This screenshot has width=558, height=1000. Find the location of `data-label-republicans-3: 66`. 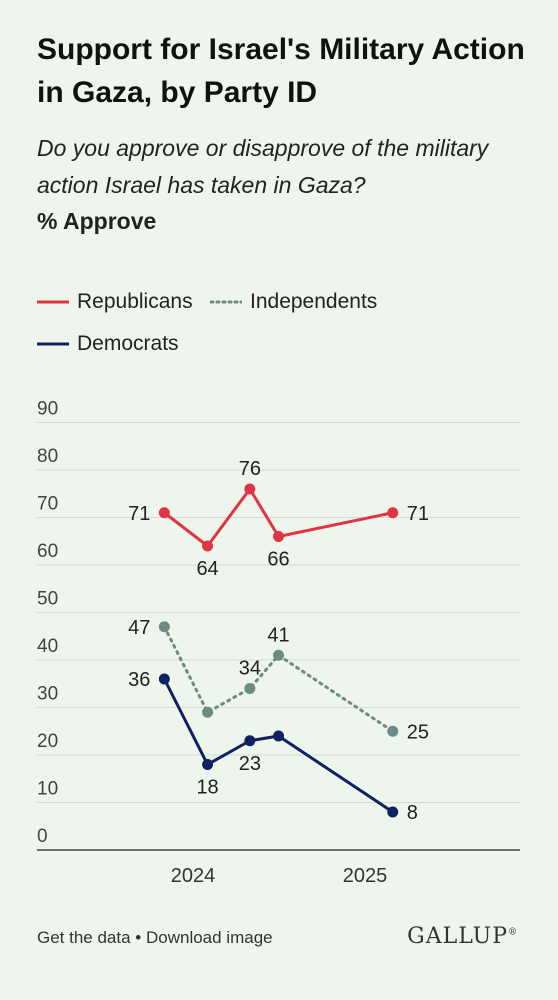

data-label-republicans-3: 66 is located at coordinates (278, 560).